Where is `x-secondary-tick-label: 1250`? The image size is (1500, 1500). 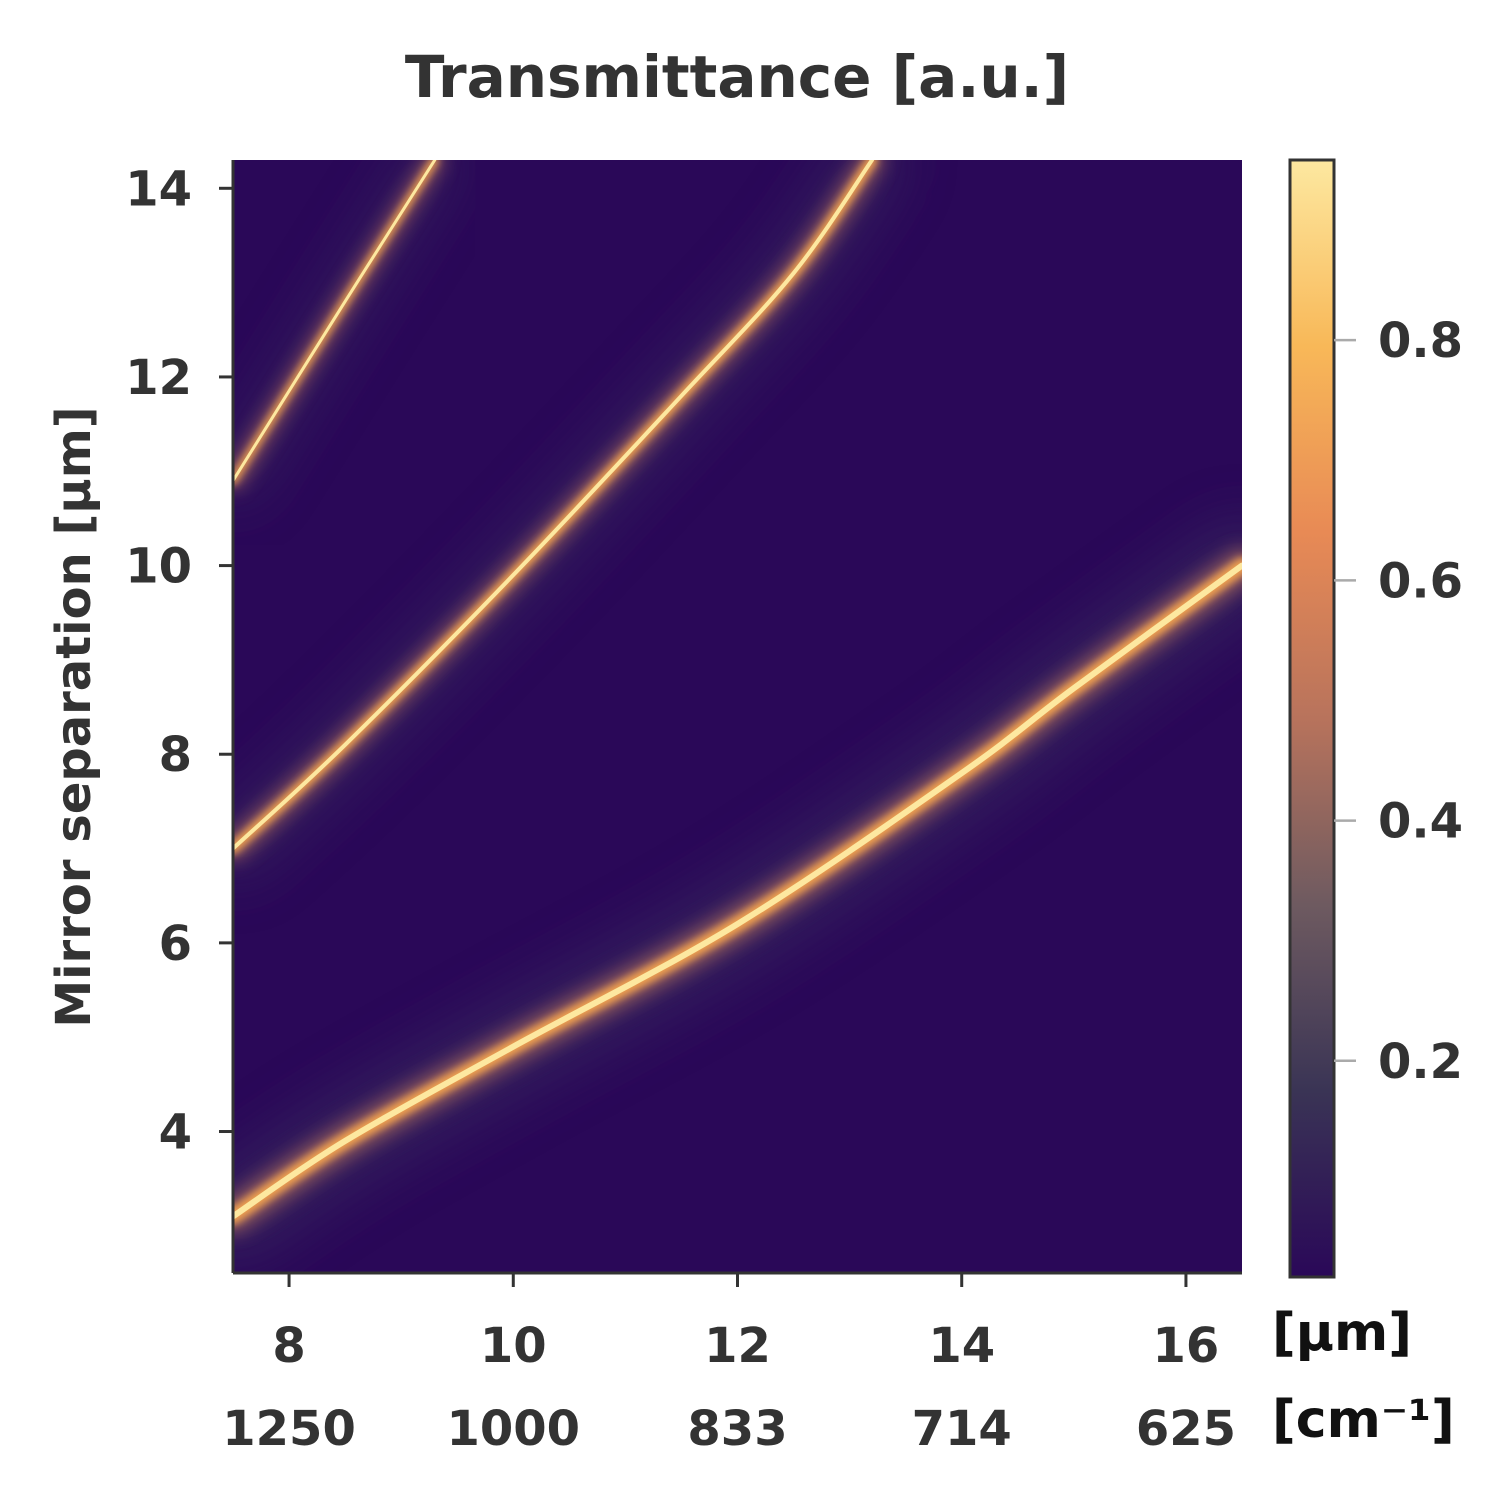
x-secondary-tick-label: 1250 is located at coordinates (289, 1429).